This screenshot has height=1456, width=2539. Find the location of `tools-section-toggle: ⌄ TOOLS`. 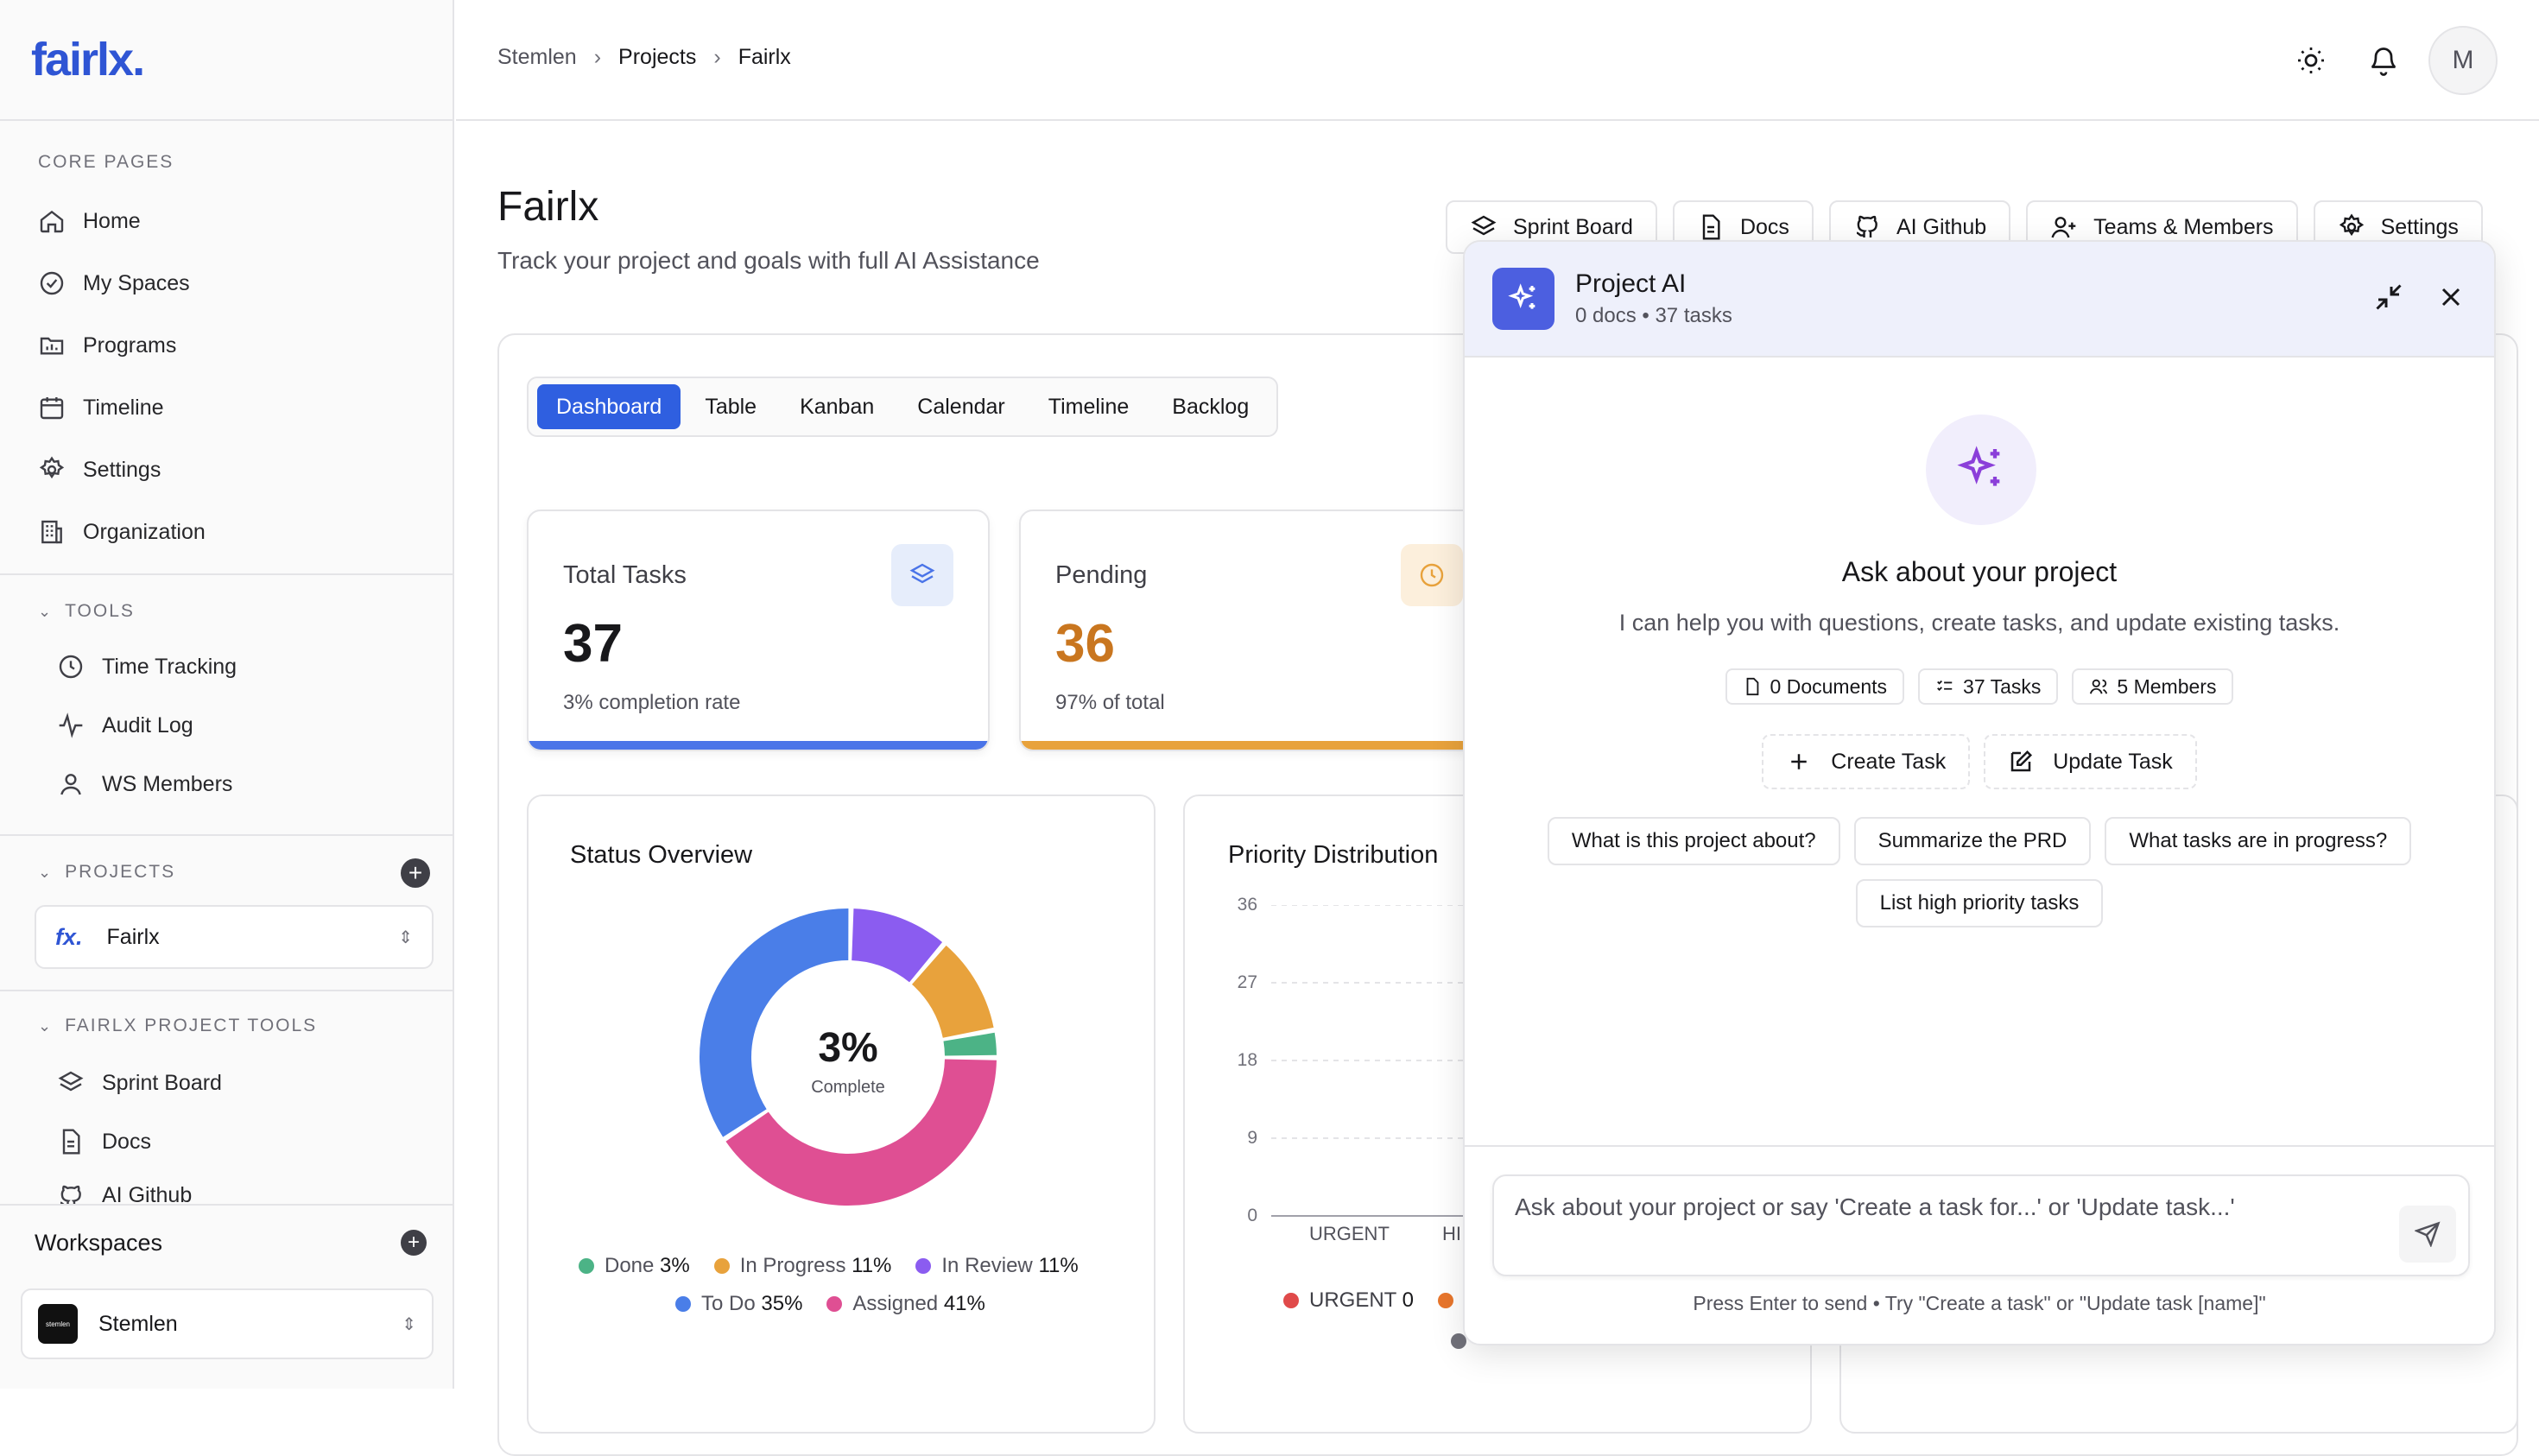

tools-section-toggle: ⌄ TOOLS is located at coordinates (86, 611).